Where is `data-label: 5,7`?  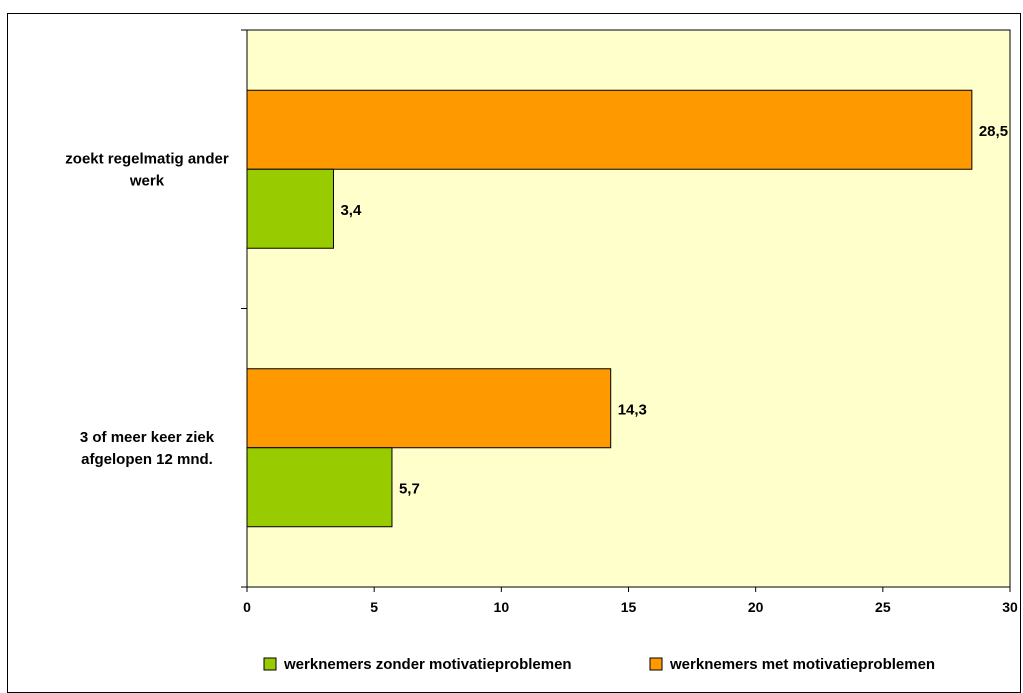 data-label: 5,7 is located at coordinates (409, 488).